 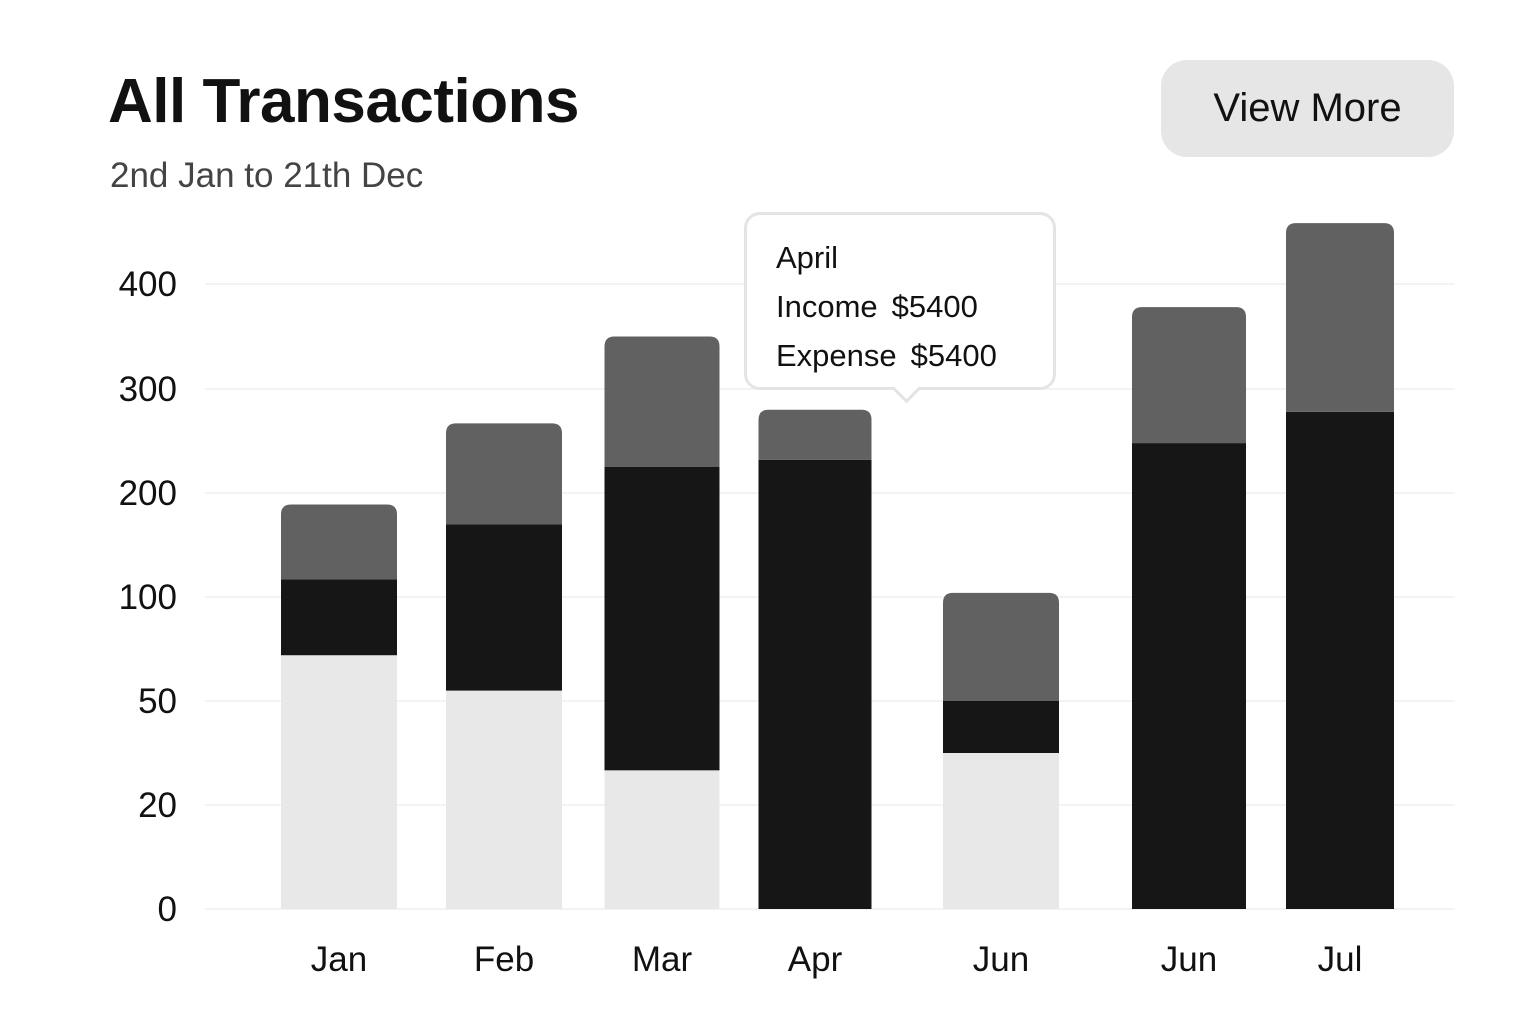 I want to click on tooltip-expense-row: Expense $5400, so click(x=914, y=355).